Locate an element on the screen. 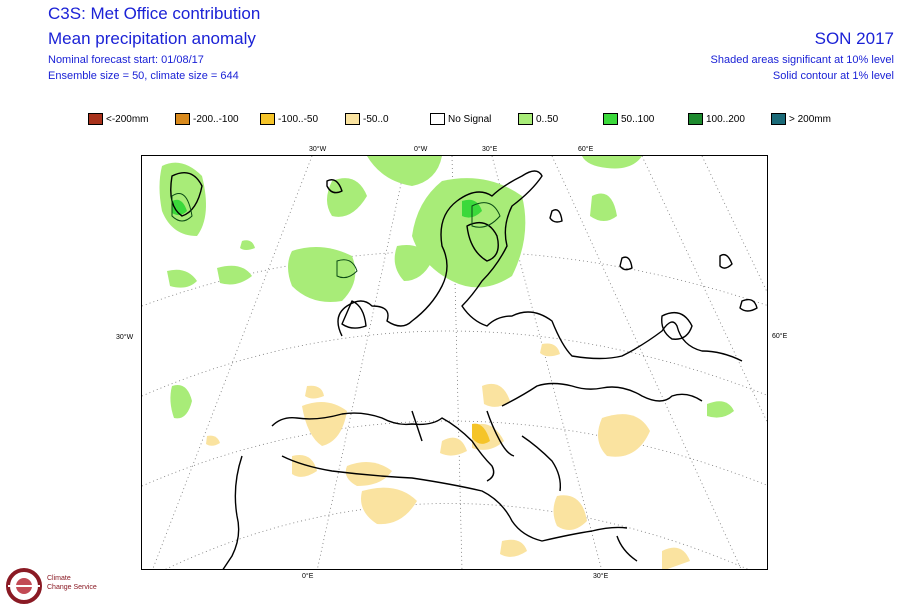 Image resolution: width=902 pixels, height=614 pixels. lon-label-top: 30°W is located at coordinates (318, 149).